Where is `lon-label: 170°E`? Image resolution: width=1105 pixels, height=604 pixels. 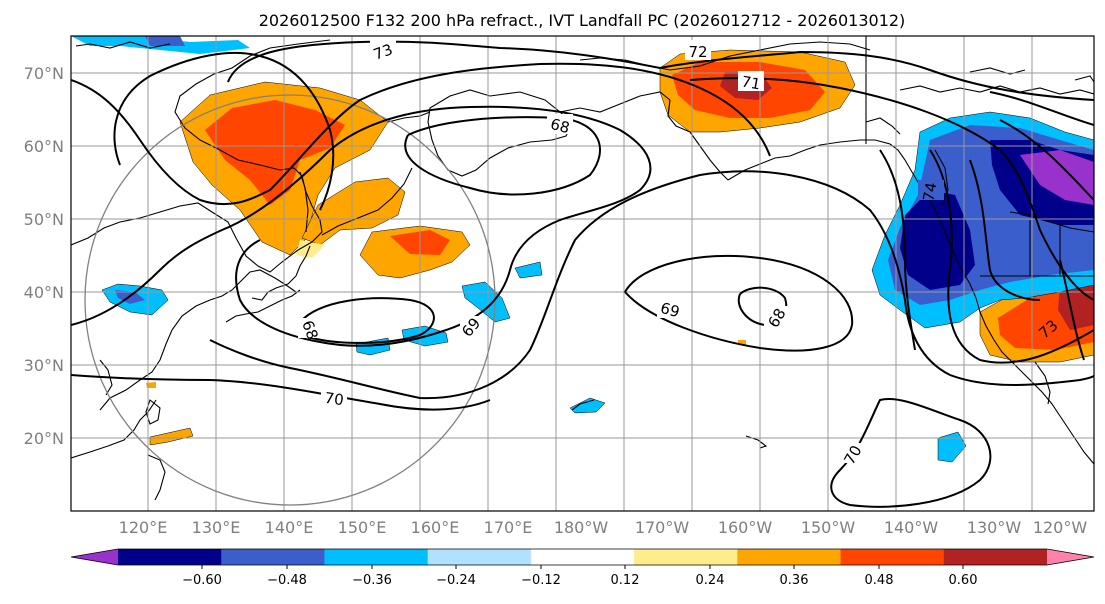
lon-label: 170°E is located at coordinates (508, 527).